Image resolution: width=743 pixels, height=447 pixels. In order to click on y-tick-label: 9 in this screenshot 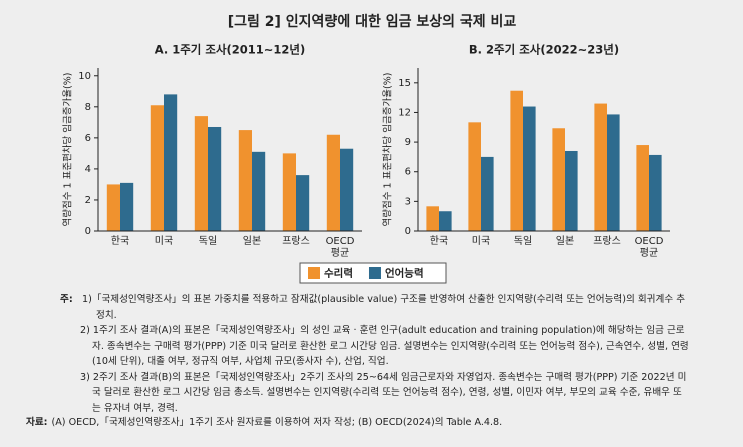, I will do `click(408, 142)`.